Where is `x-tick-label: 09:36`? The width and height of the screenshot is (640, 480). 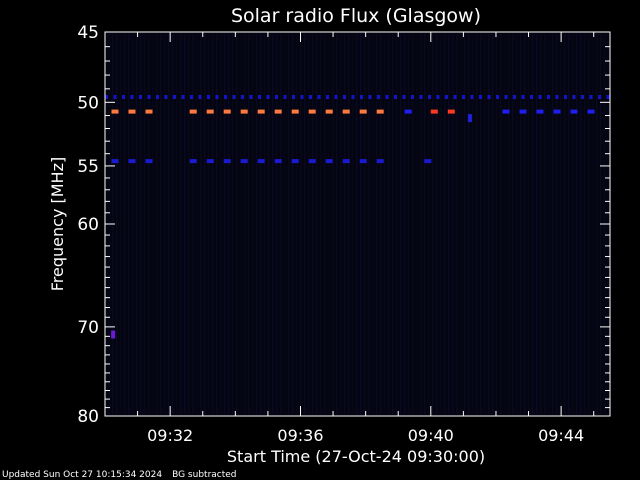 x-tick-label: 09:36 is located at coordinates (300, 435).